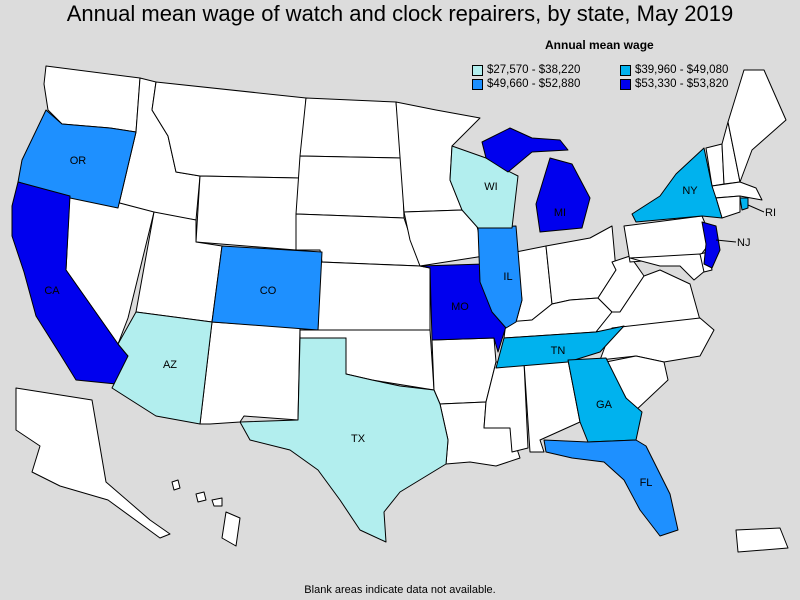 The image size is (800, 600). I want to click on legend-label: $27,570 - $38,220, so click(534, 70).